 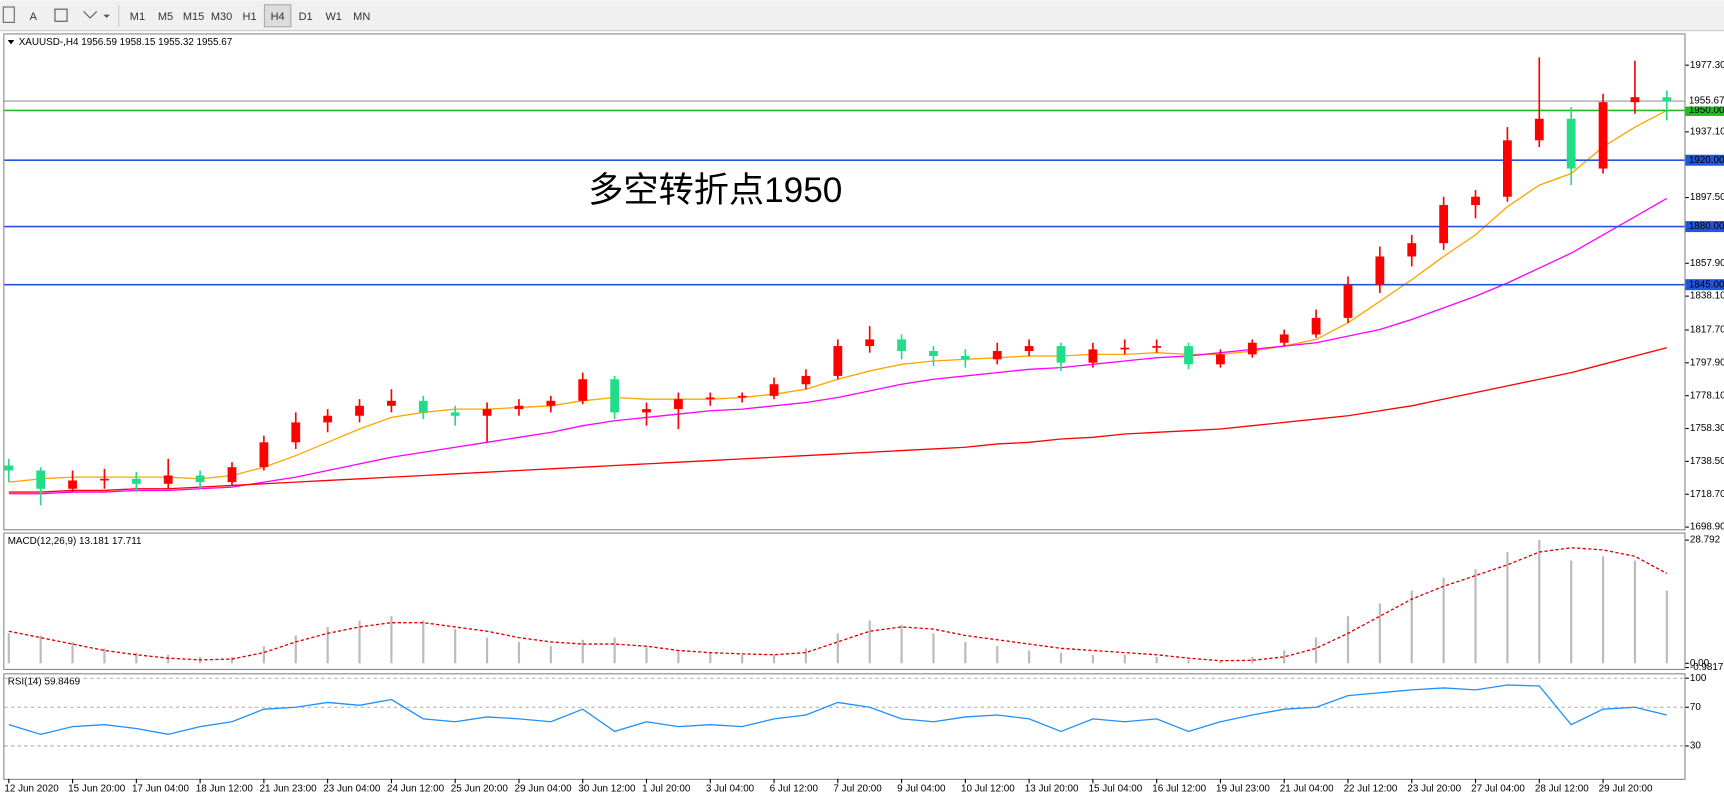 What do you see at coordinates (225, 788) in the screenshot?
I see `x-tick-label: 18 Jun 12:00` at bounding box center [225, 788].